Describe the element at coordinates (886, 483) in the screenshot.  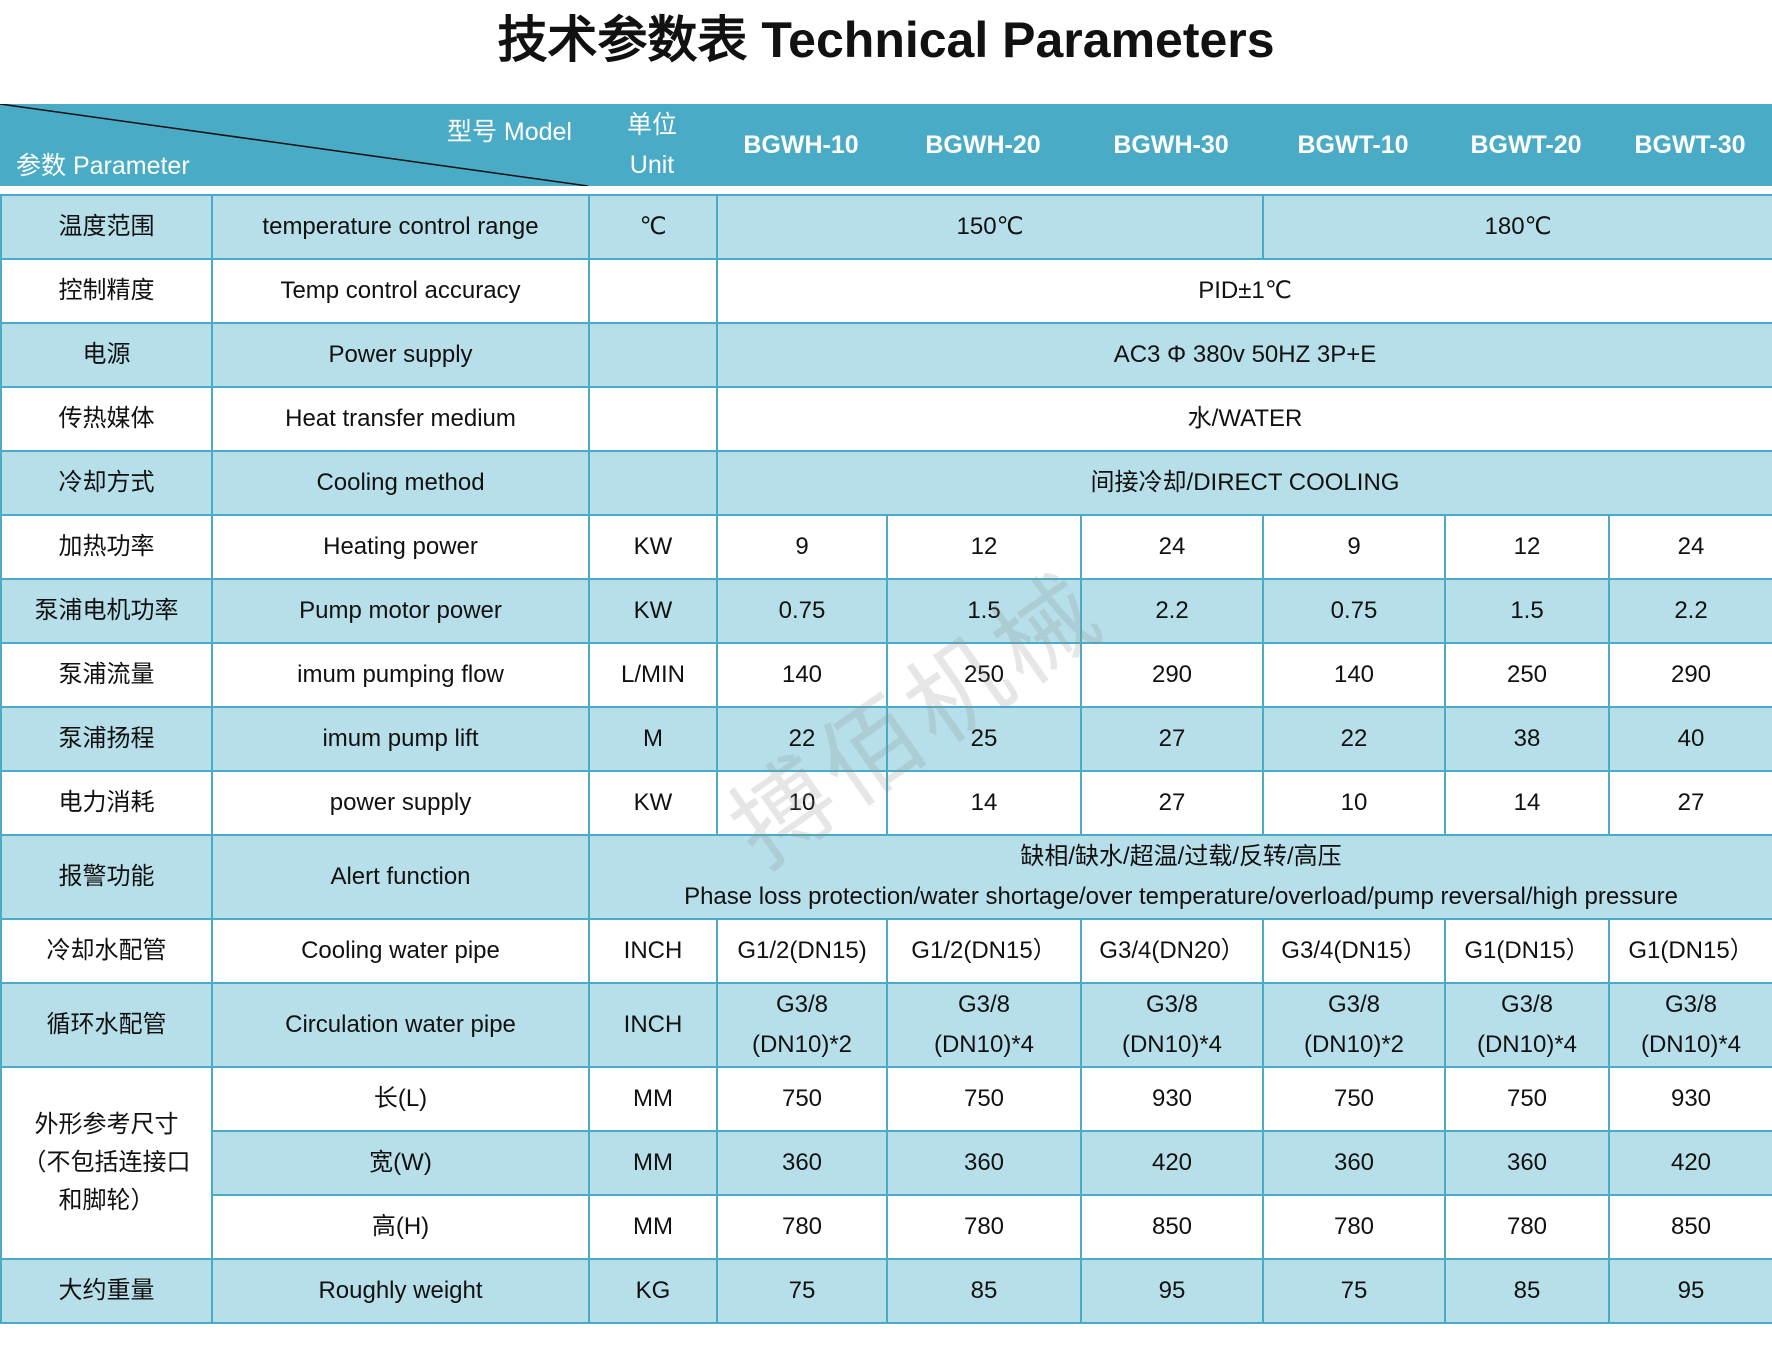
I see `table-row: 冷却方式 Cooling method 间接冷却/DIRECT COOLING` at that location.